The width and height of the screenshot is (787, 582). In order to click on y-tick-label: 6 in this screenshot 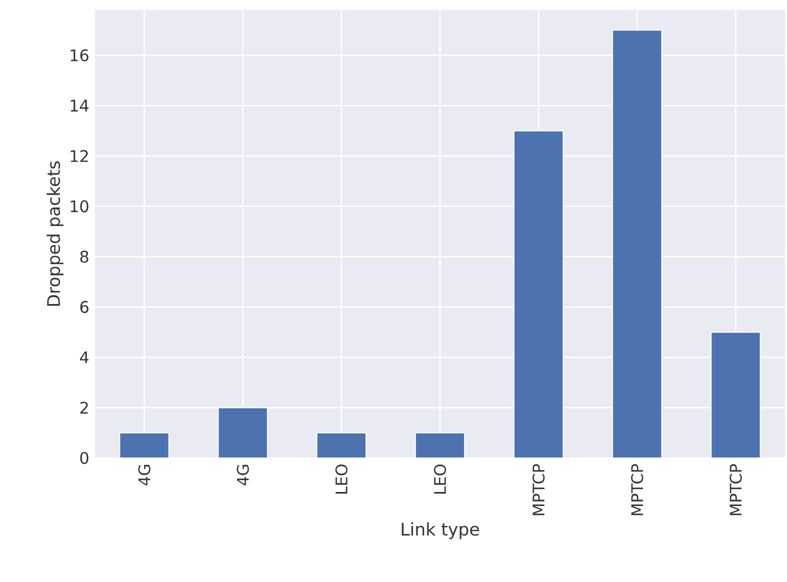, I will do `click(84, 307)`.